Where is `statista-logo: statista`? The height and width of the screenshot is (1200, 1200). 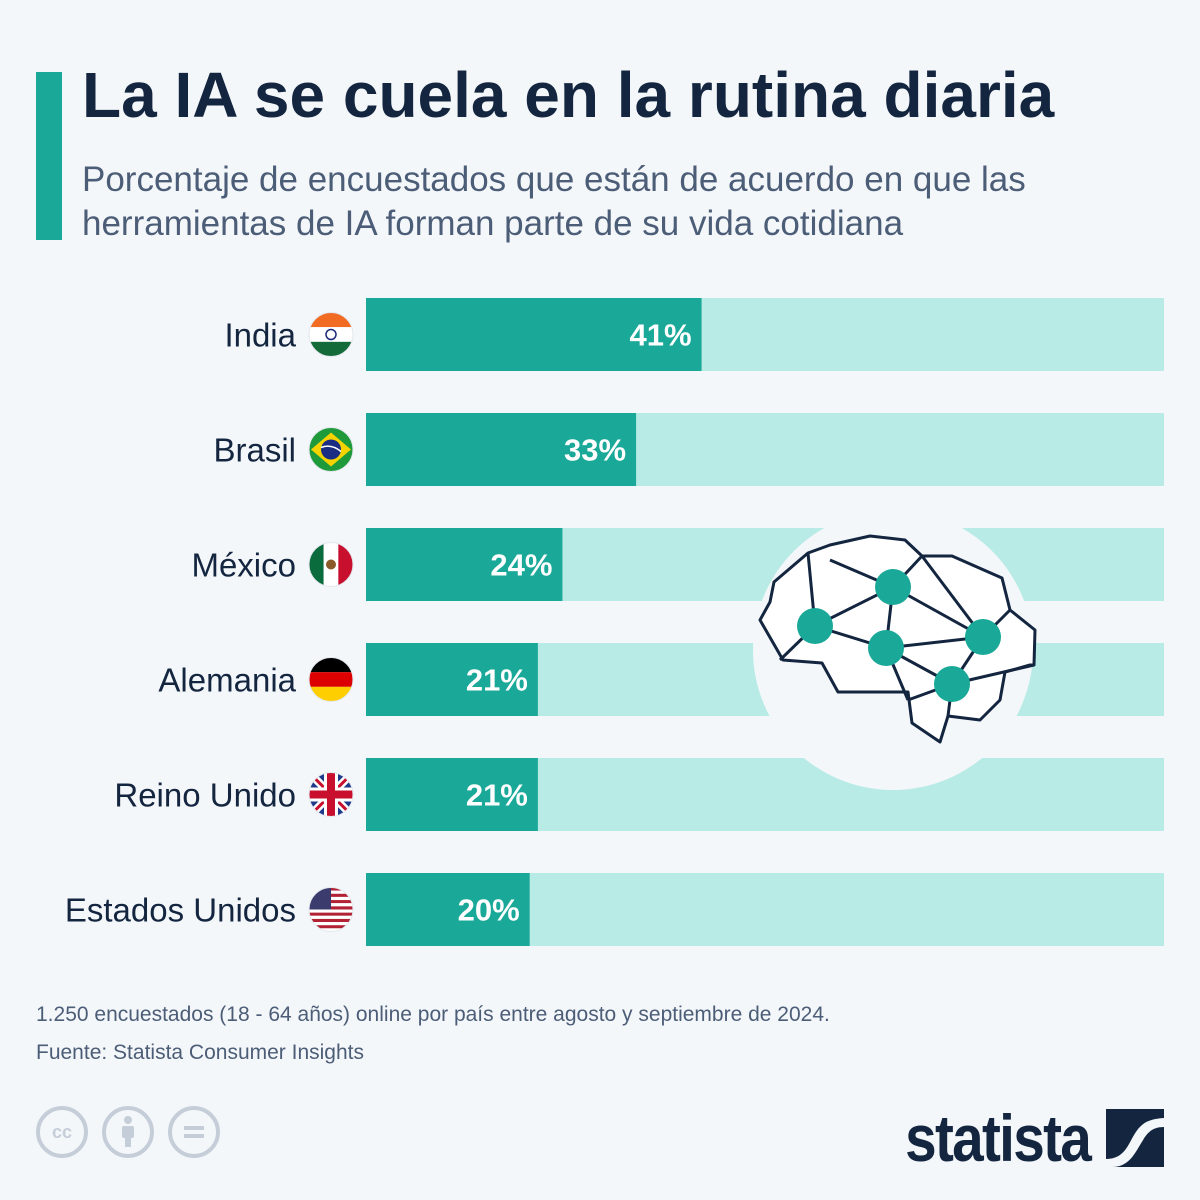
statista-logo: statista is located at coordinates (1019, 1138).